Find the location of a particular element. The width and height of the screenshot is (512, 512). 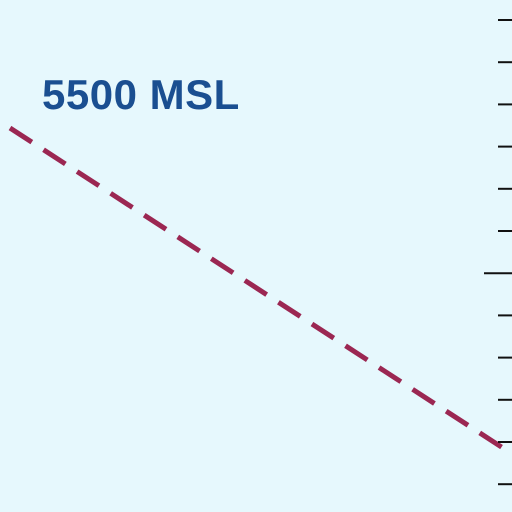

scale-ticks is located at coordinates (498, 252).